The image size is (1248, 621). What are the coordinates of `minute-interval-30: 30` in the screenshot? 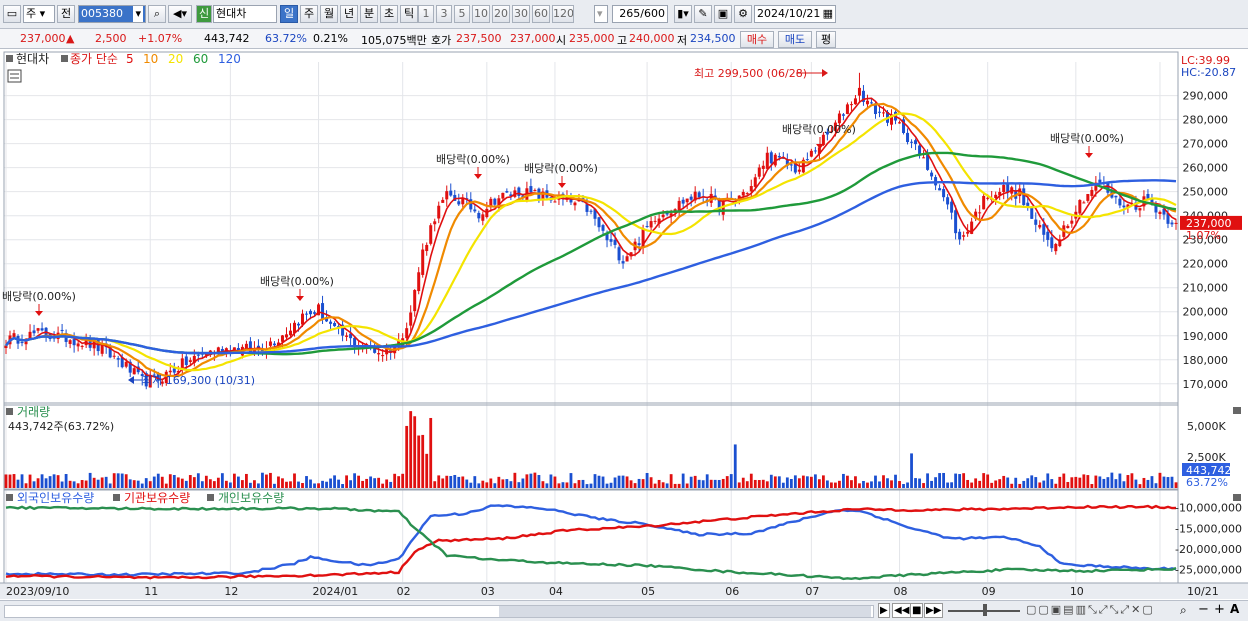 It's located at (521, 14).